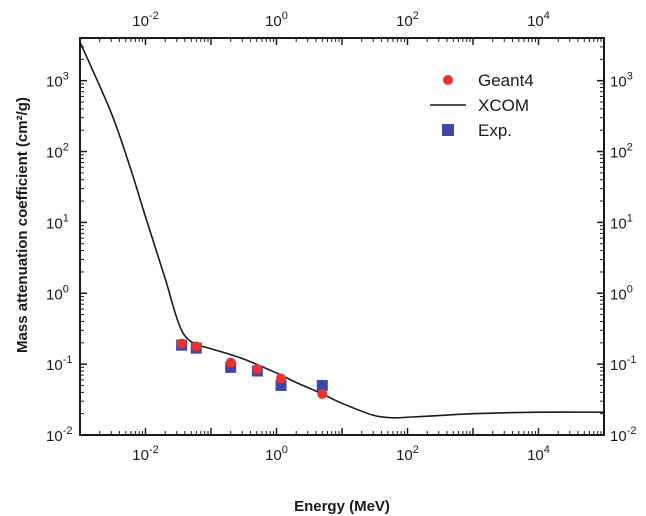  I want to click on y-tick-label-right: 10⁰, so click(621, 293).